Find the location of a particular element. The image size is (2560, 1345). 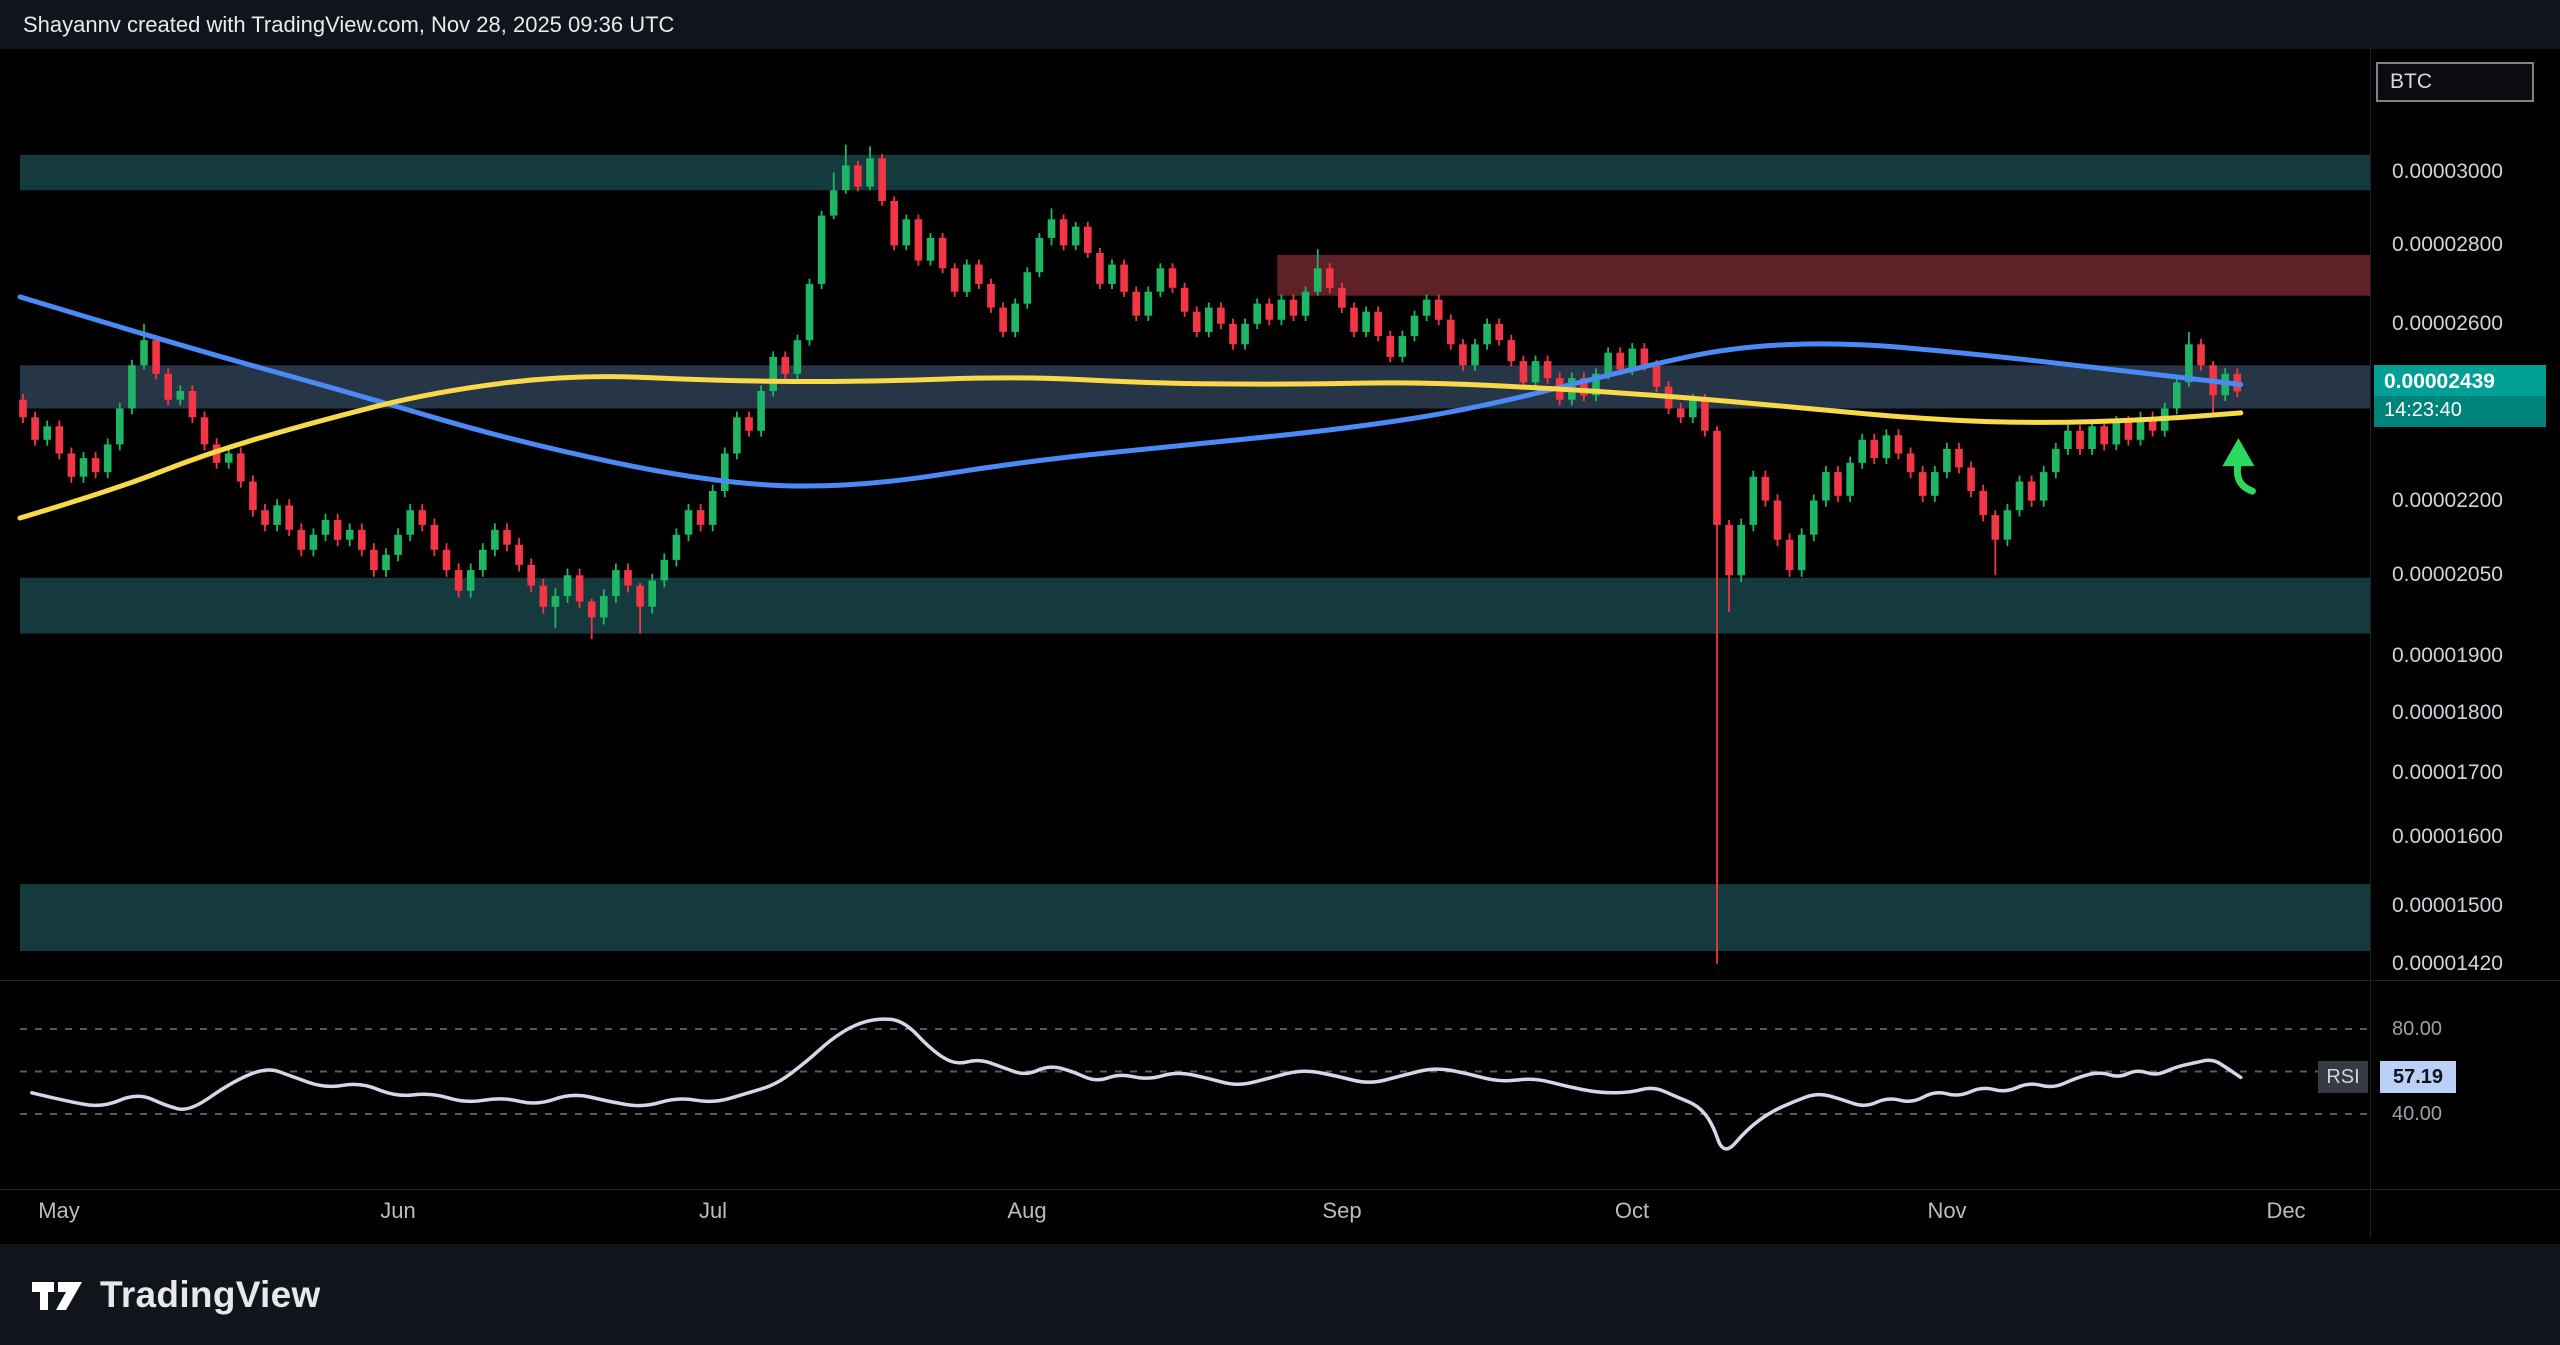

price-axis-label: 0.00002600 is located at coordinates (2447, 323).